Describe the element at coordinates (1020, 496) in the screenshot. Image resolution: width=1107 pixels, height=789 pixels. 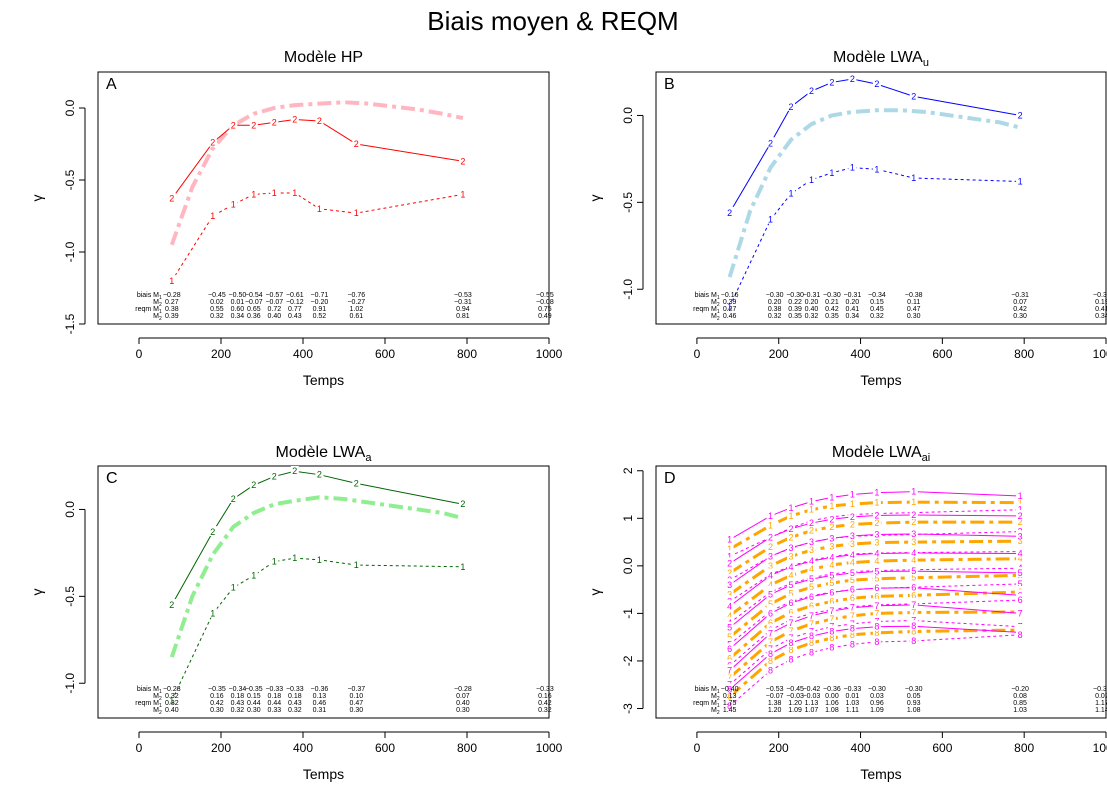
I see `series-d-m2-1-marker-8: 1` at that location.